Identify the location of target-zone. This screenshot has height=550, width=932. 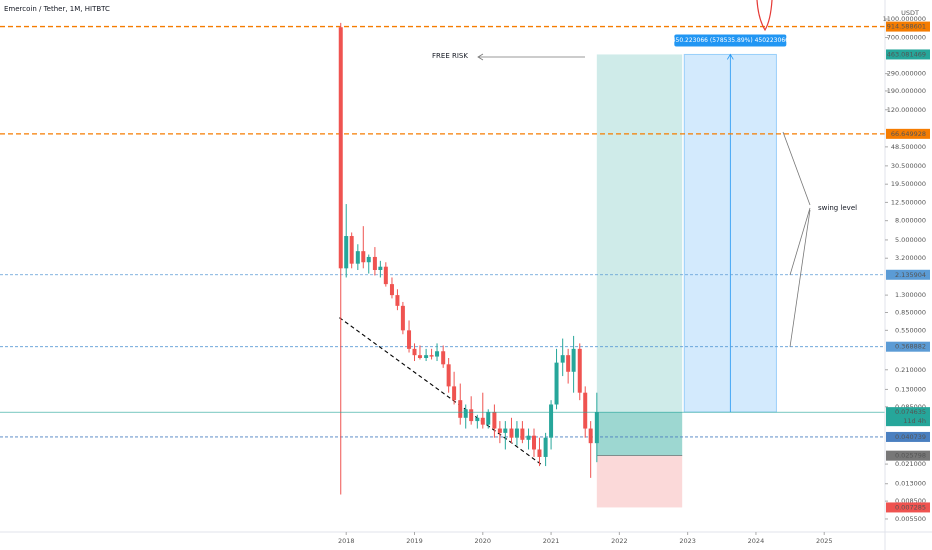
(639, 233).